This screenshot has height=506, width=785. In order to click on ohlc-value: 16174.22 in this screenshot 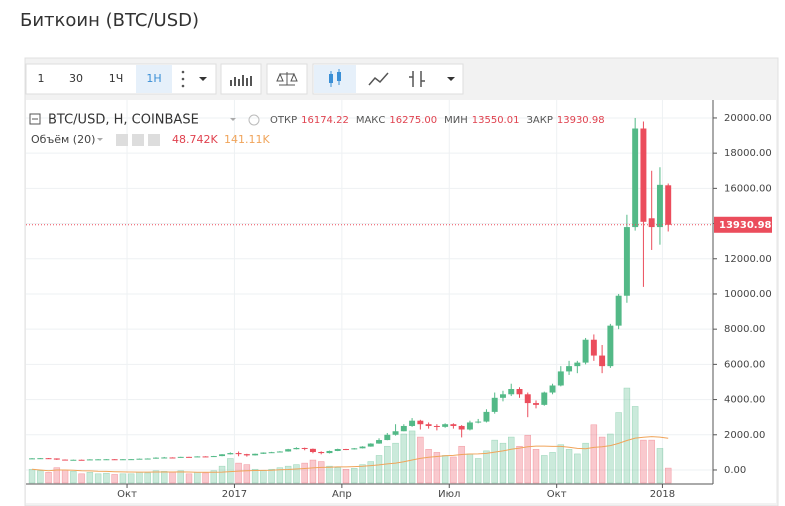, I will do `click(325, 120)`.